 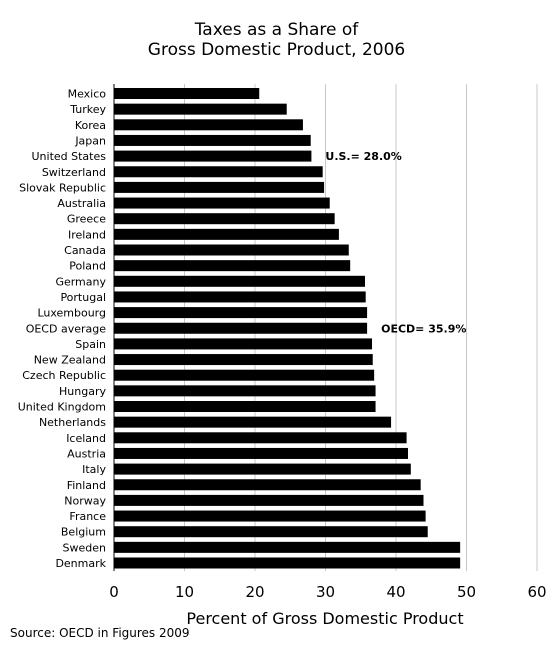 What do you see at coordinates (187, 93) in the screenshot?
I see `bar-mexico` at bounding box center [187, 93].